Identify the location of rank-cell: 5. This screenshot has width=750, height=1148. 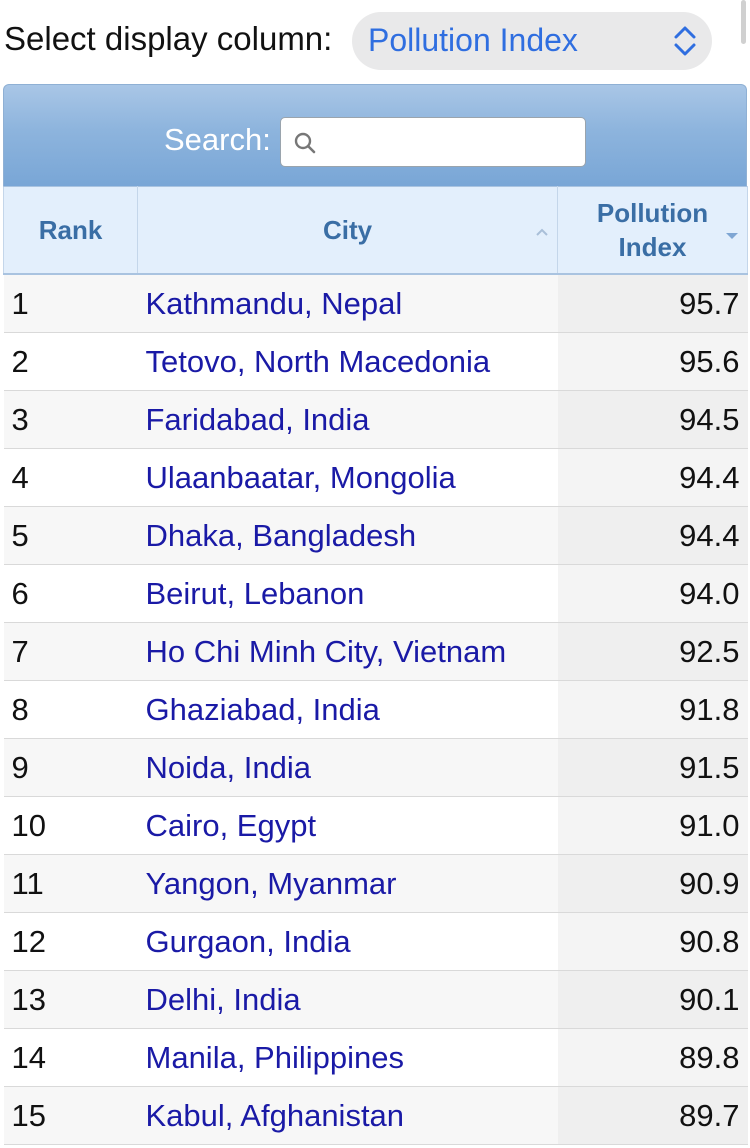
(70, 535).